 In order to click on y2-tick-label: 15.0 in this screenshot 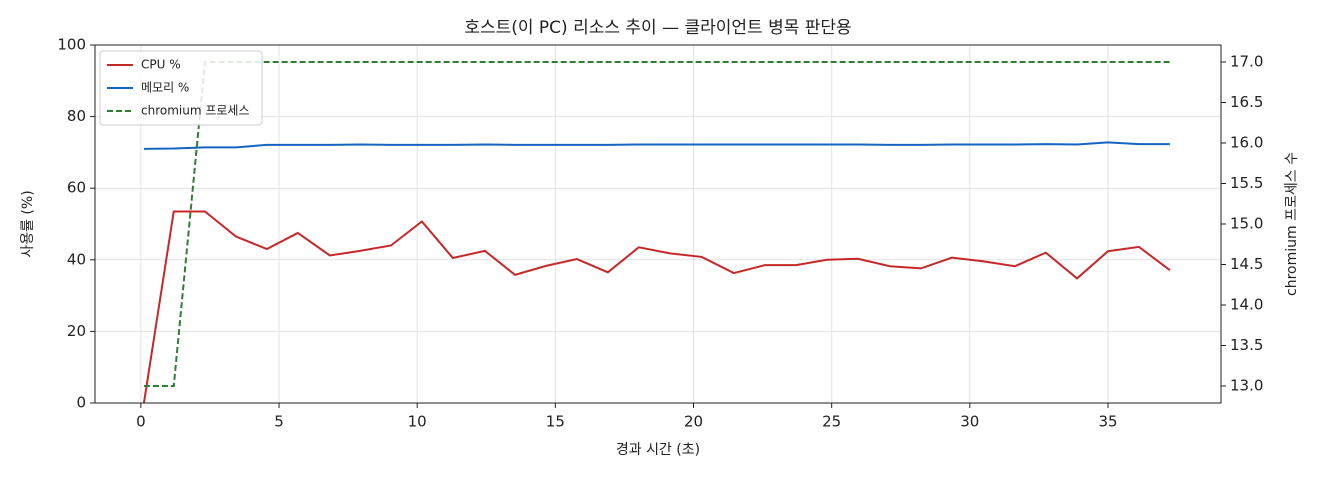, I will do `click(1246, 224)`.